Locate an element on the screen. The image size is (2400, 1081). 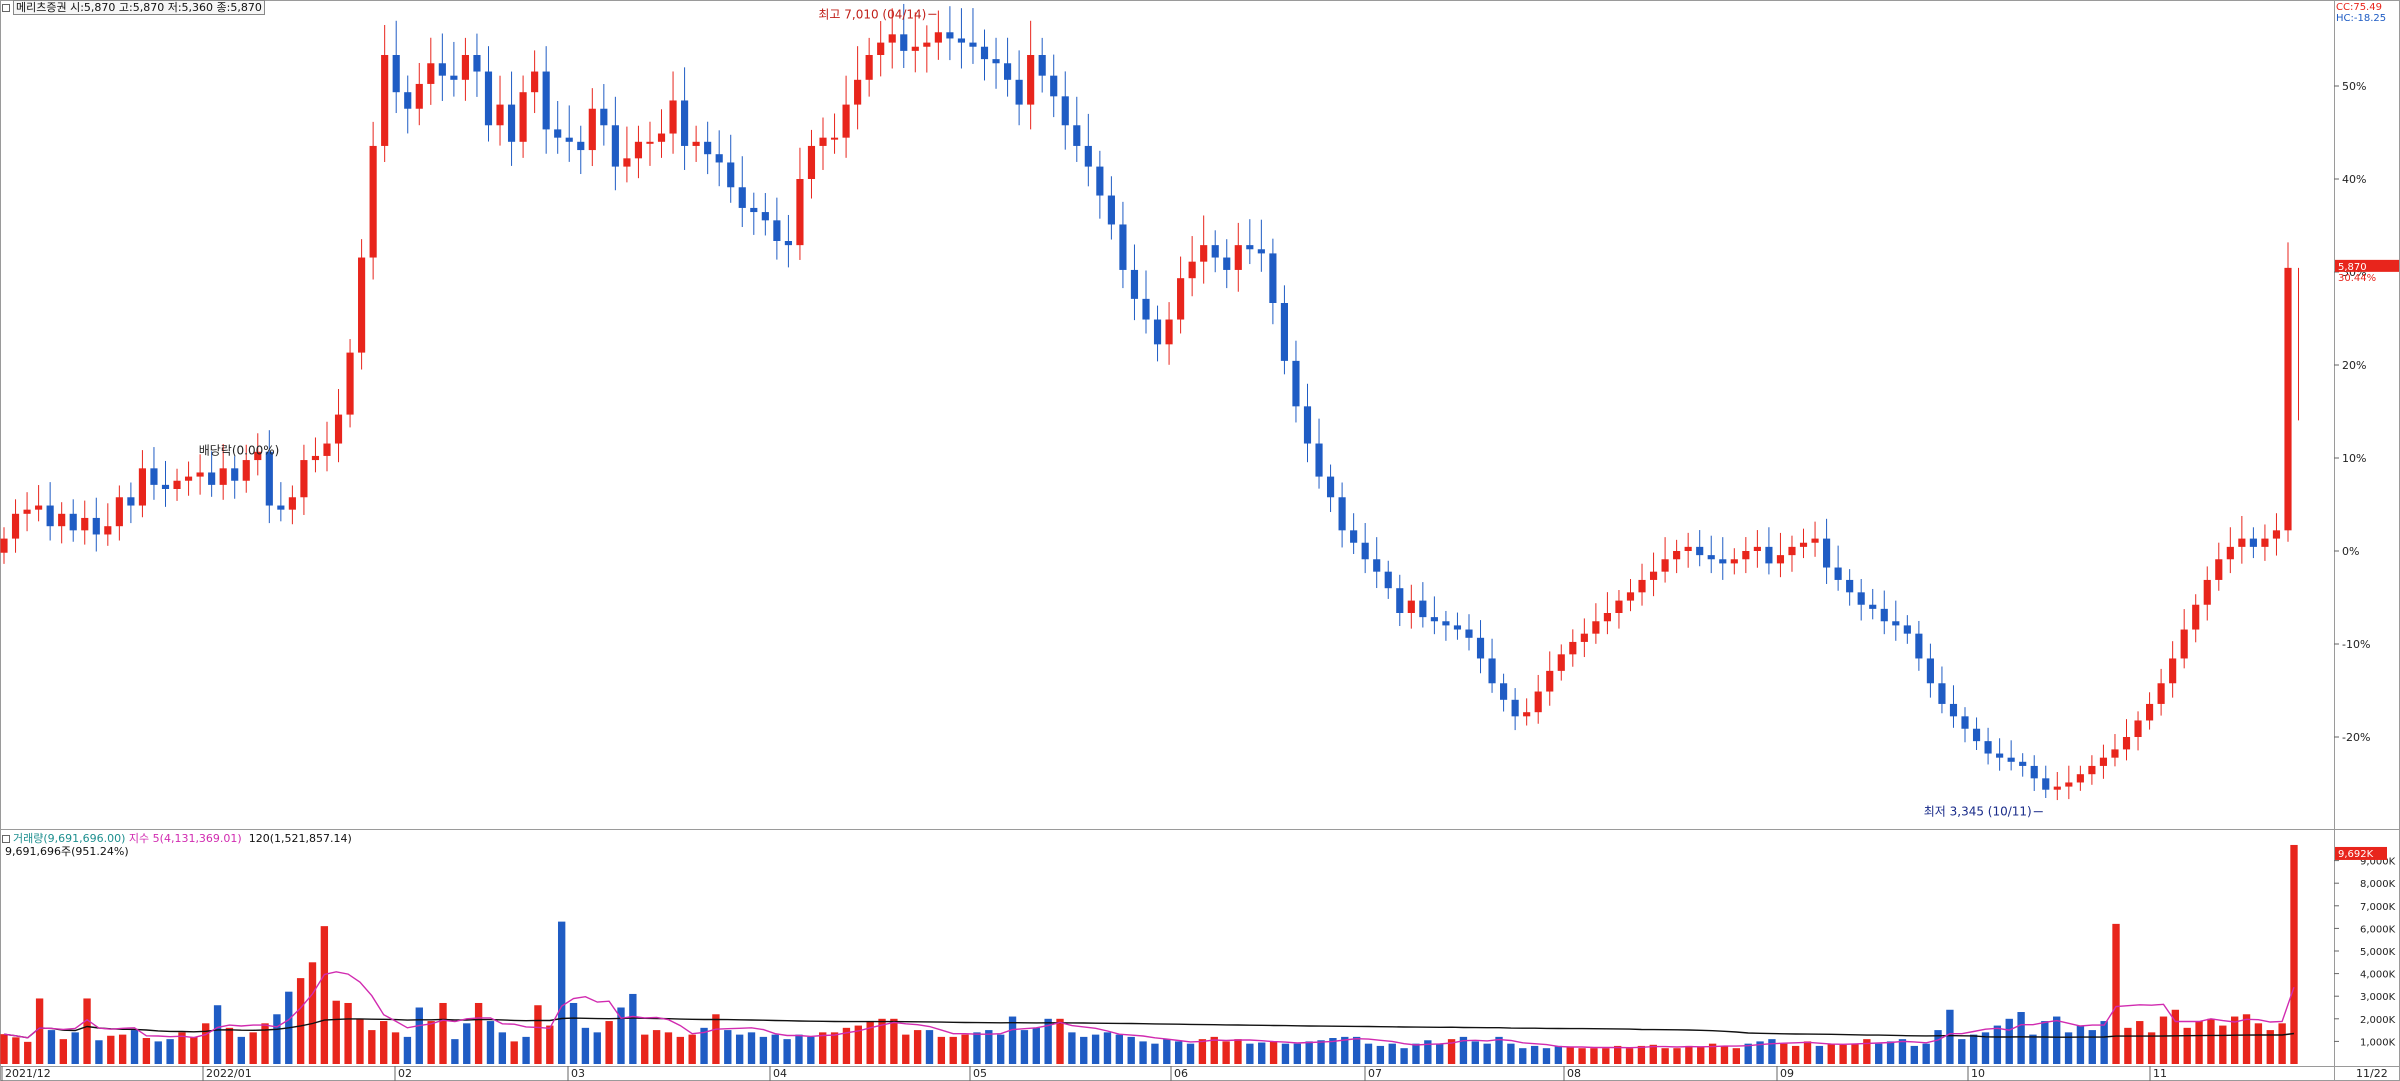
panel-toggle-icon is located at coordinates (6, 8).